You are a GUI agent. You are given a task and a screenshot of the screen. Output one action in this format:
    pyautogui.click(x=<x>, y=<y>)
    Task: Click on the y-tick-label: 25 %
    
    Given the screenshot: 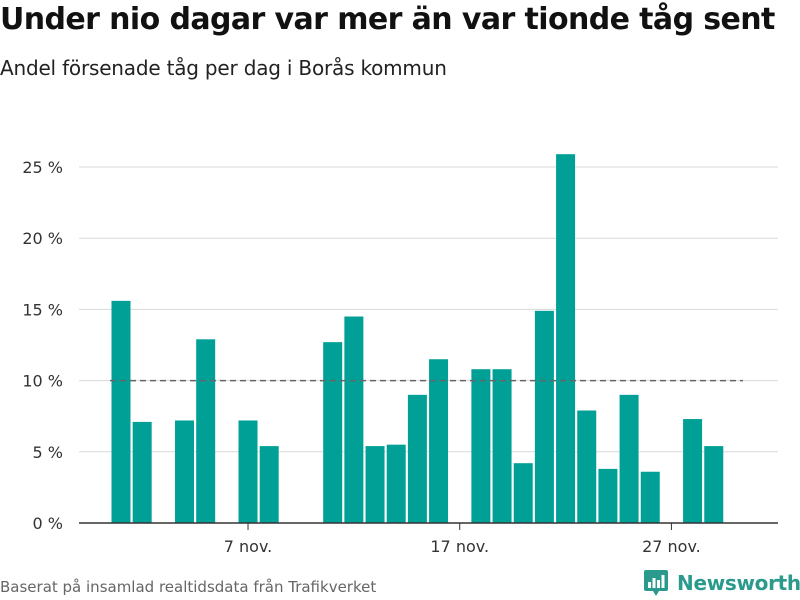 What is the action you would take?
    pyautogui.click(x=42, y=167)
    